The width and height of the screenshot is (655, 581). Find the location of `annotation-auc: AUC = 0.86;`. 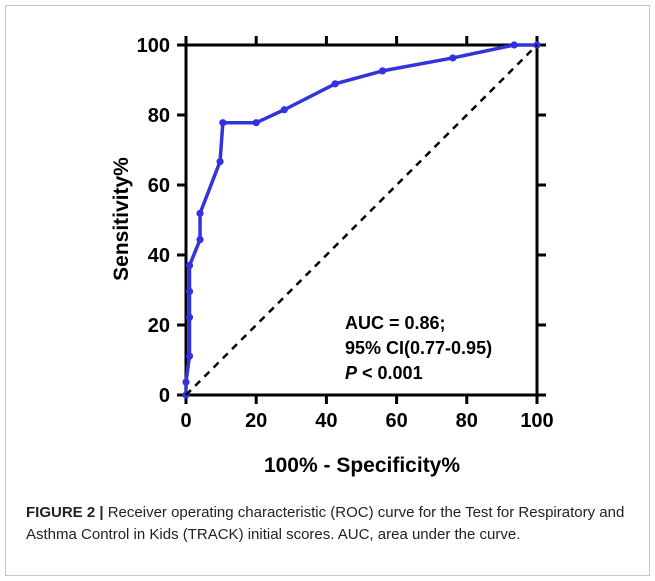

annotation-auc: AUC = 0.86; is located at coordinates (395, 323).